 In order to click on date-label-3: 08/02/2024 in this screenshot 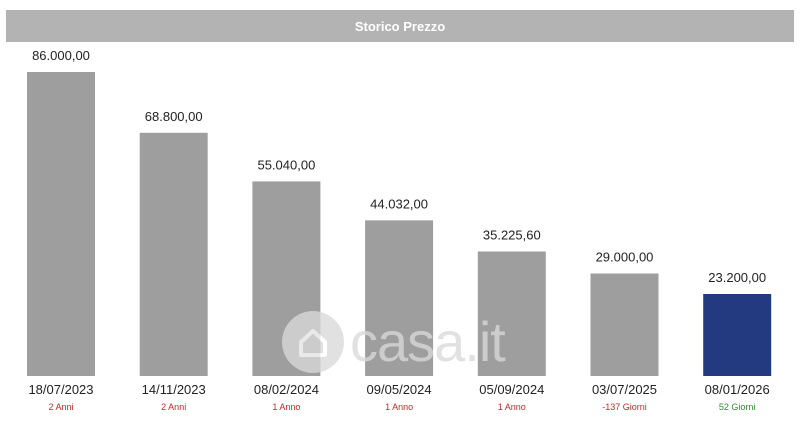, I will do `click(286, 389)`.